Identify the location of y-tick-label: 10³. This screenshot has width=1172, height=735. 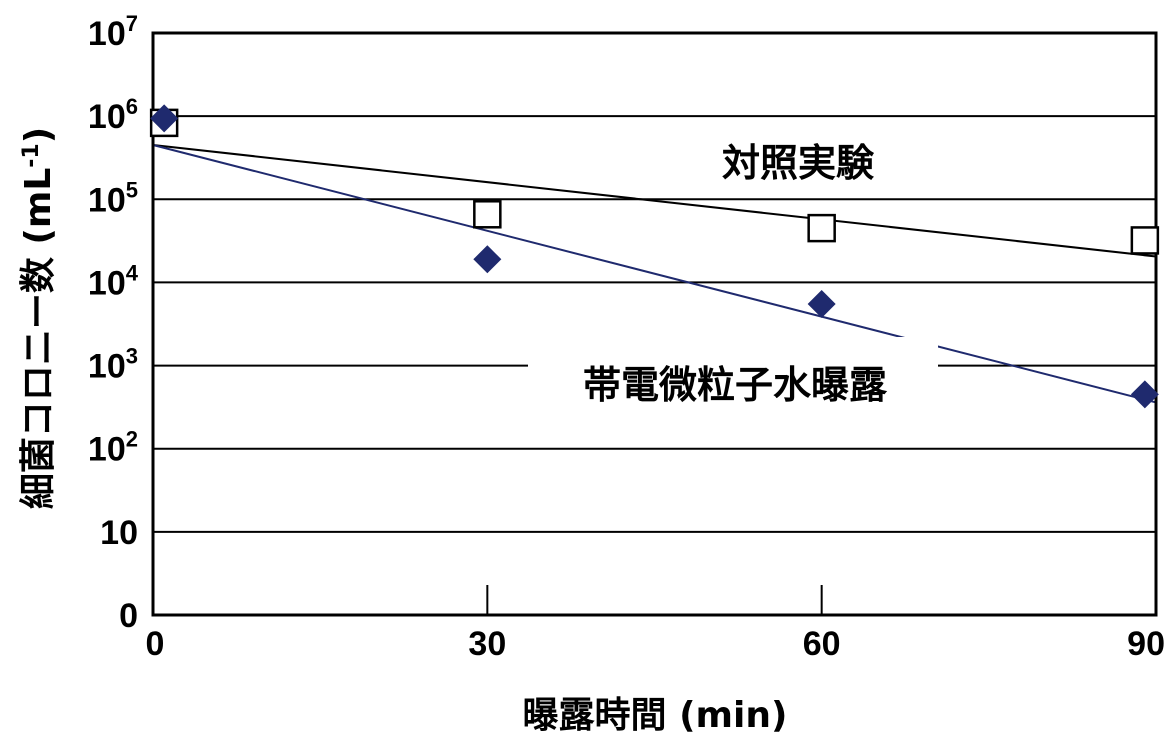
(113, 365).